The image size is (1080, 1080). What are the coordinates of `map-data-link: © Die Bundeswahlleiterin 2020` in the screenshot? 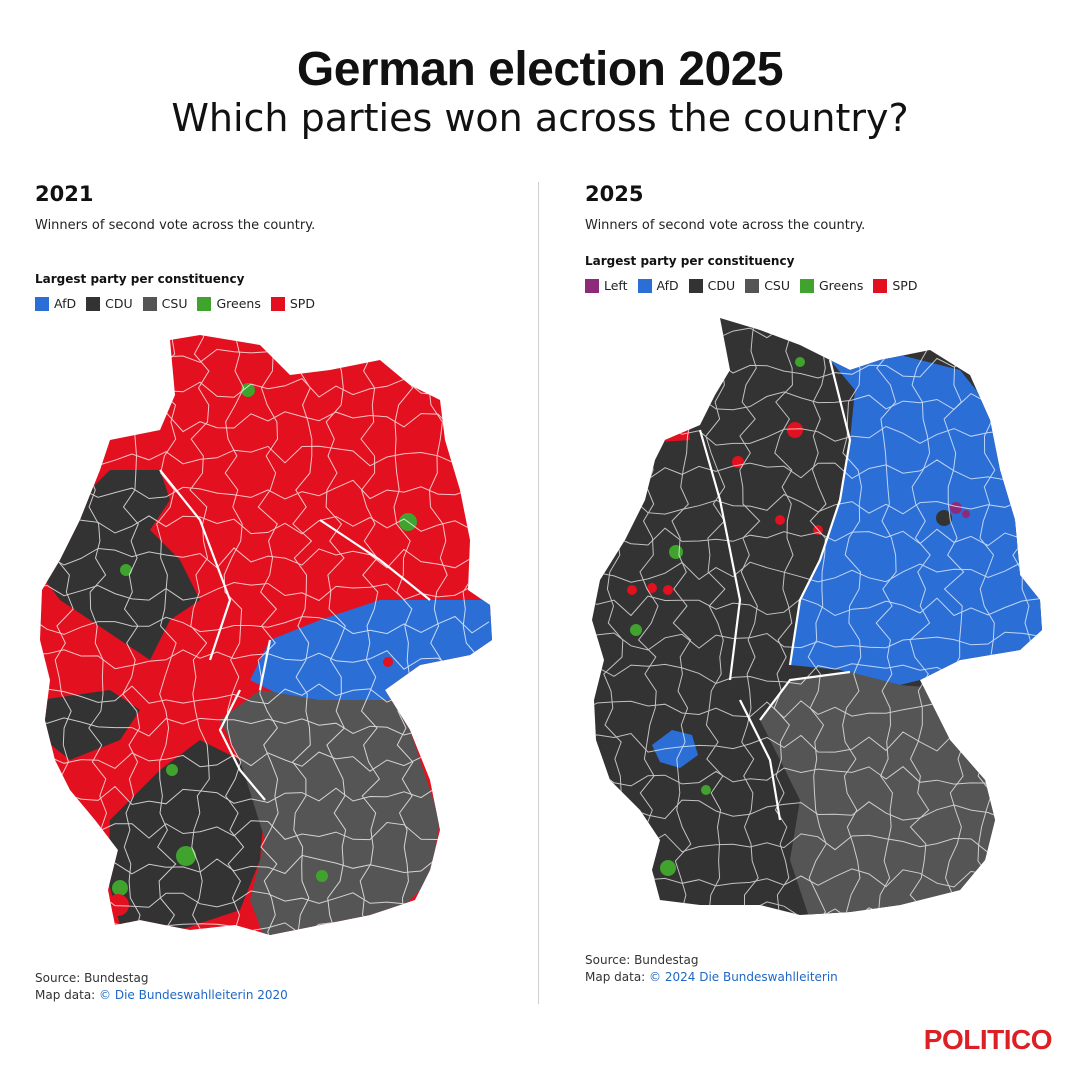 It's located at (193, 995).